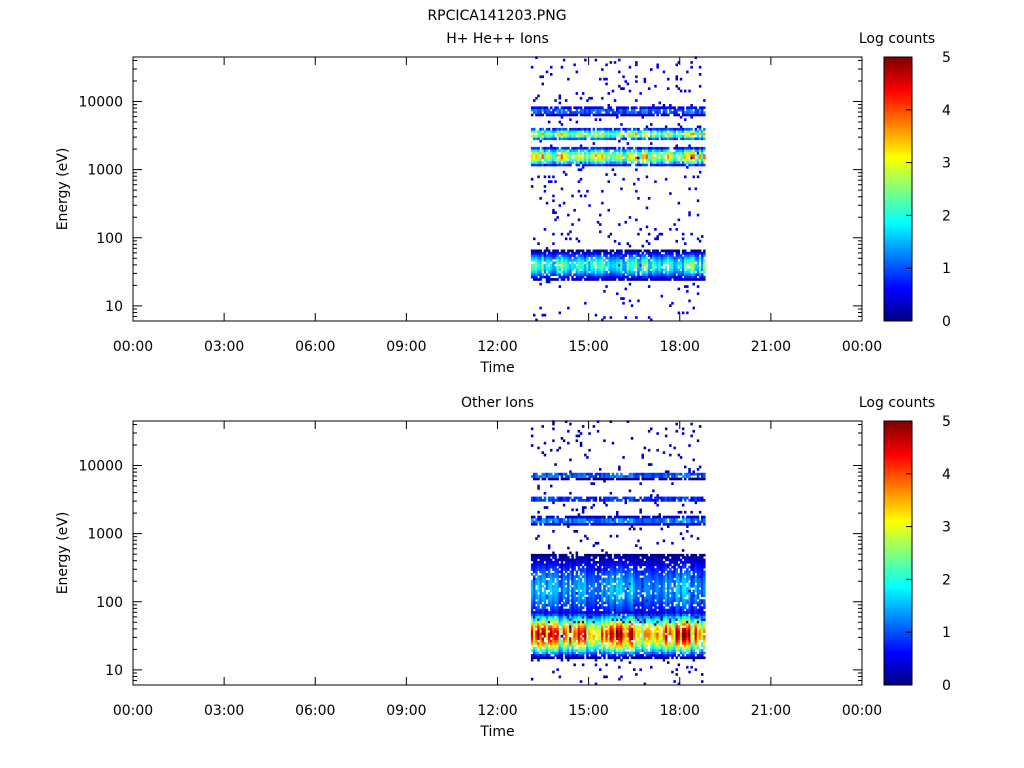 The width and height of the screenshot is (1024, 768). What do you see at coordinates (133, 347) in the screenshot?
I see `x-tick-label: 00:00` at bounding box center [133, 347].